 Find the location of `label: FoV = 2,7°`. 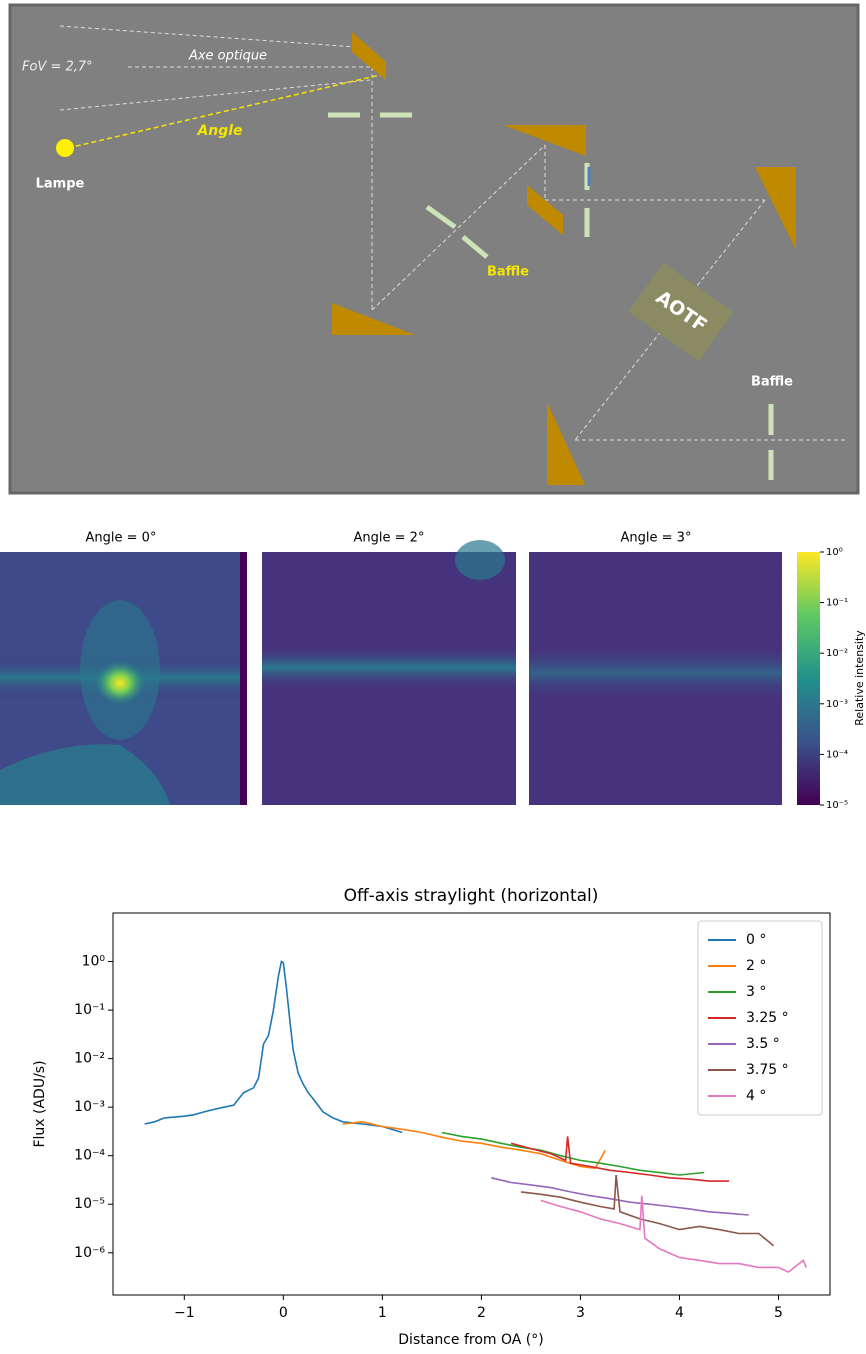

label: FoV = 2,7° is located at coordinates (57, 67).